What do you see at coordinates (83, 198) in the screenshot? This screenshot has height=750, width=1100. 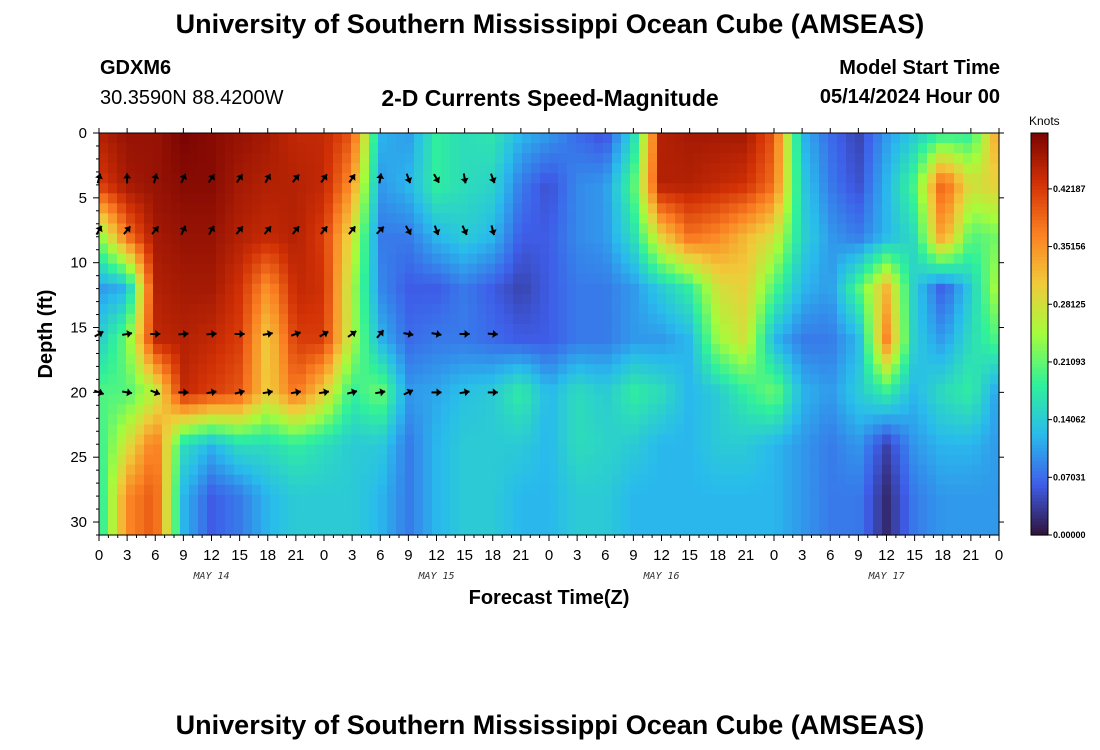 I see `y-tick-label: 5` at bounding box center [83, 198].